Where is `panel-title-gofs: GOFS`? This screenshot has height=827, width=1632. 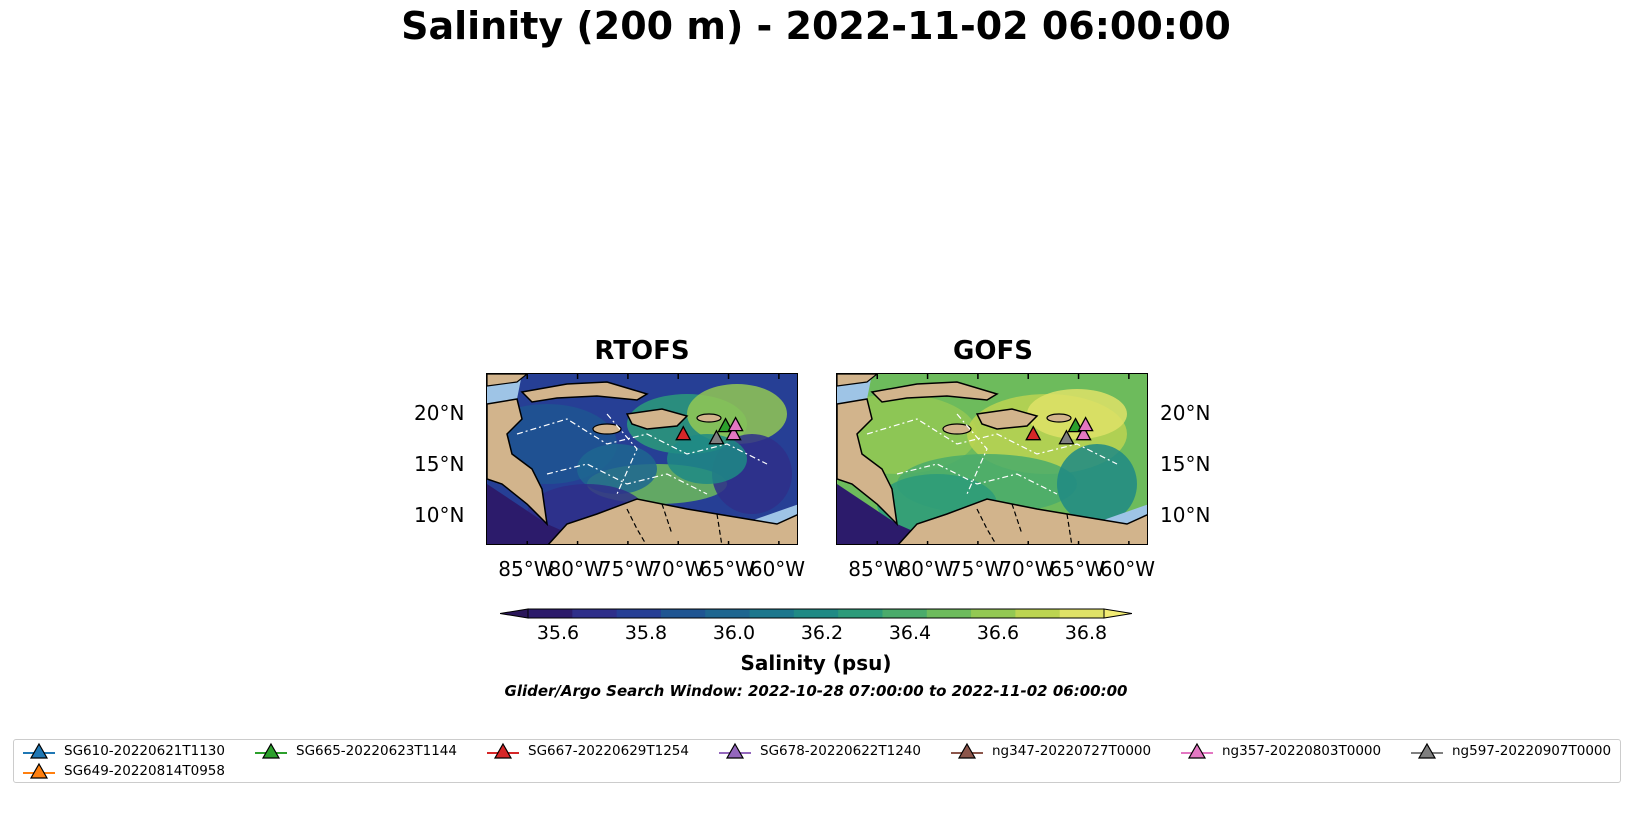
panel-title-gofs: GOFS is located at coordinates (993, 351).